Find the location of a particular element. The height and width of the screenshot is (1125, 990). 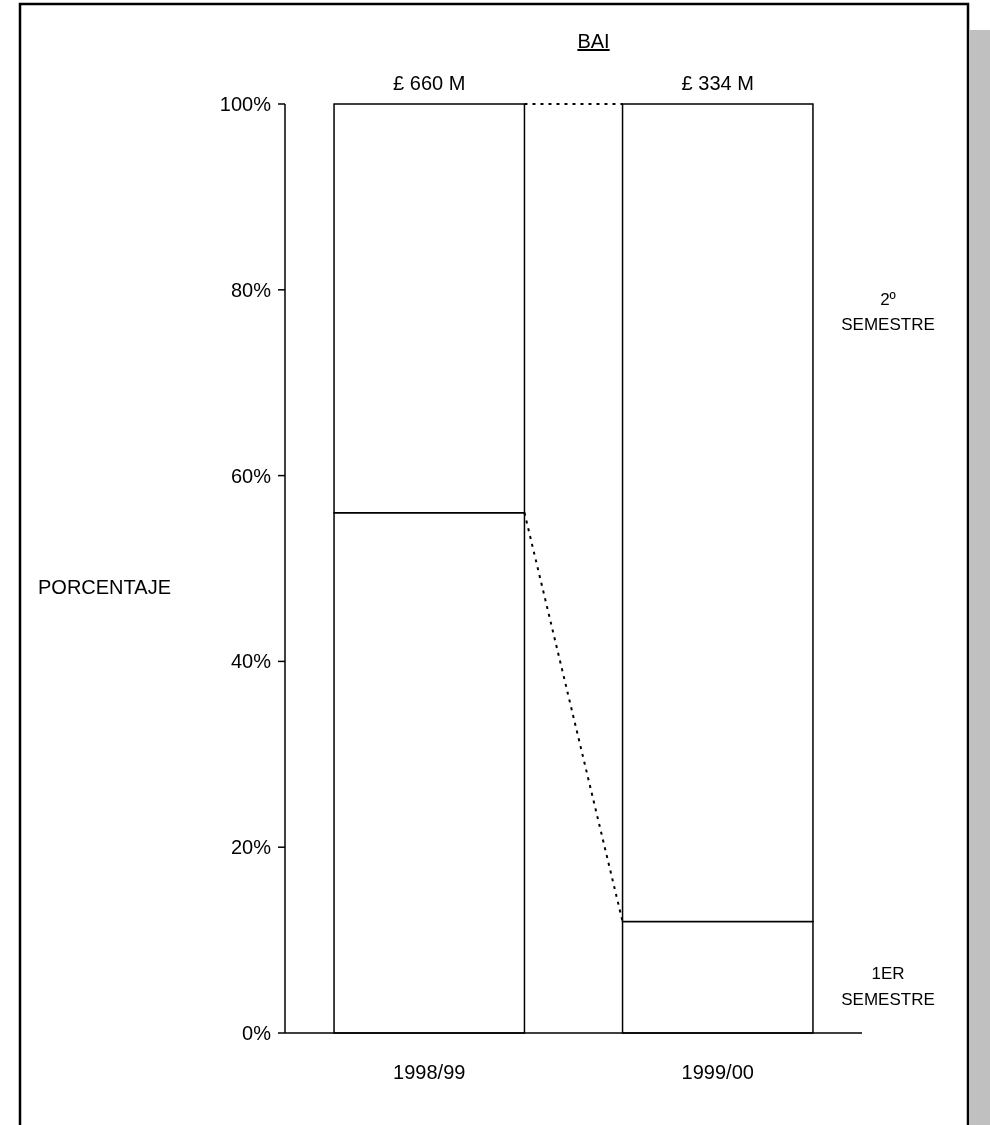

series-label: 2º SEMESTRE is located at coordinates (888, 312).